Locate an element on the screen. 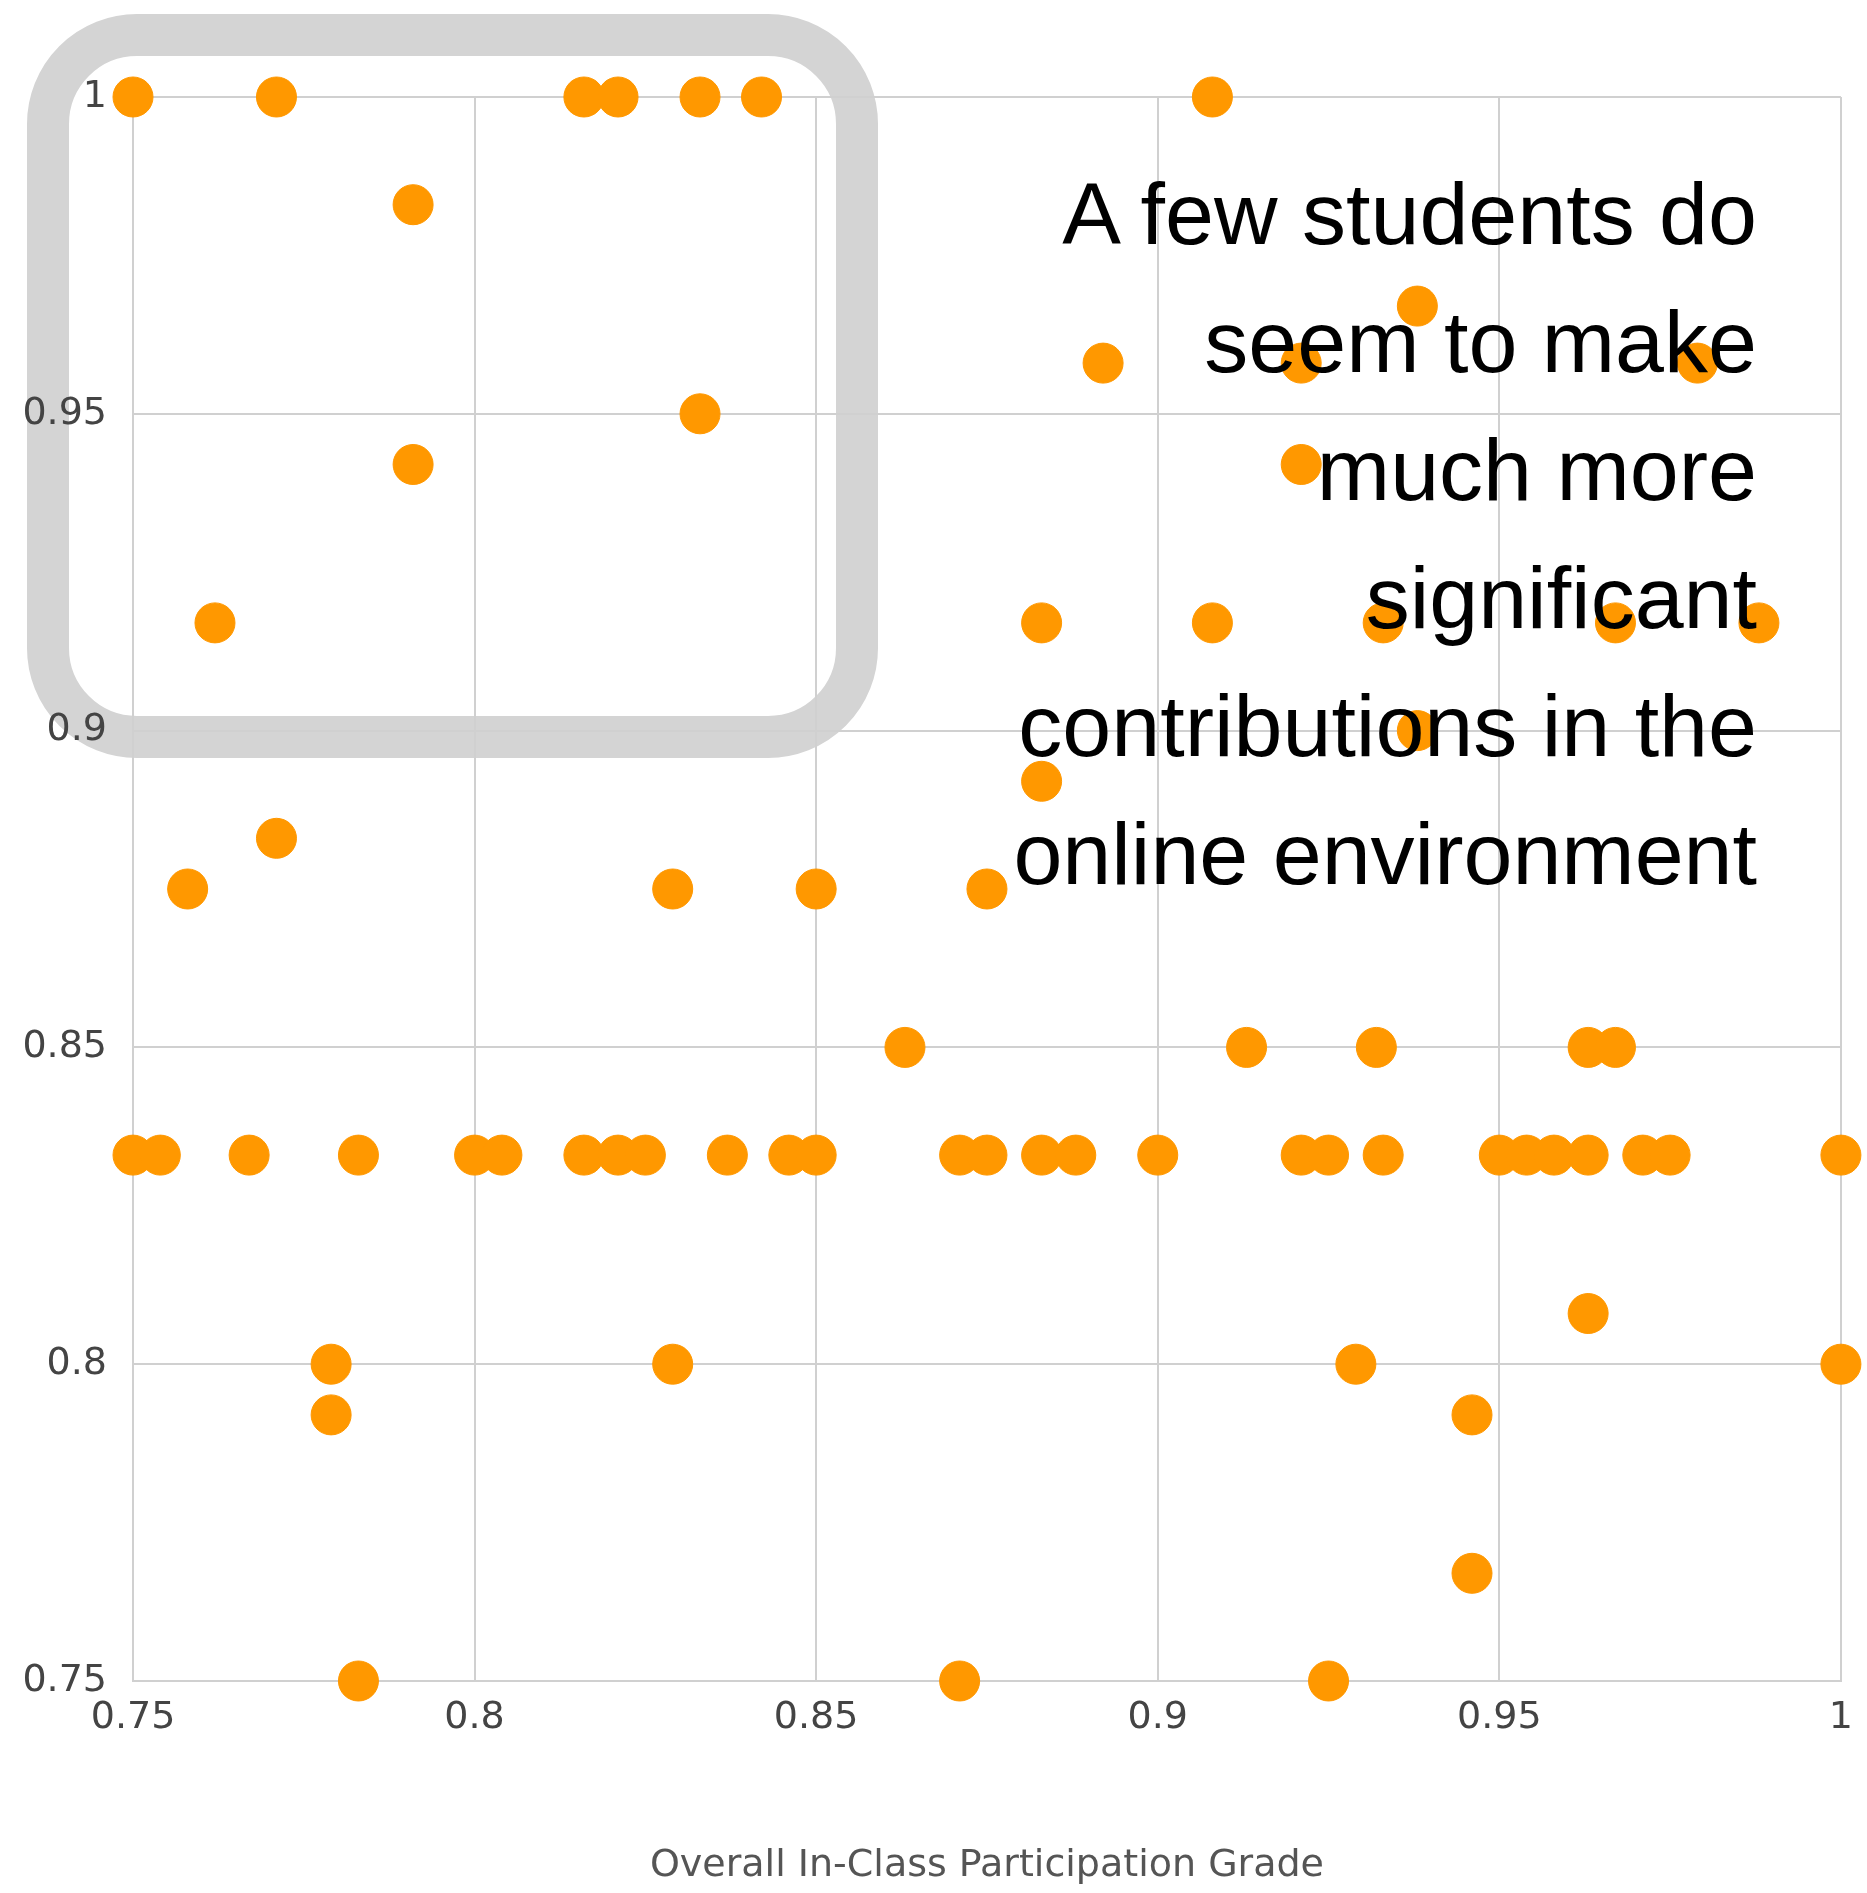  x-tick-label: 0.9 is located at coordinates (1157, 1714).